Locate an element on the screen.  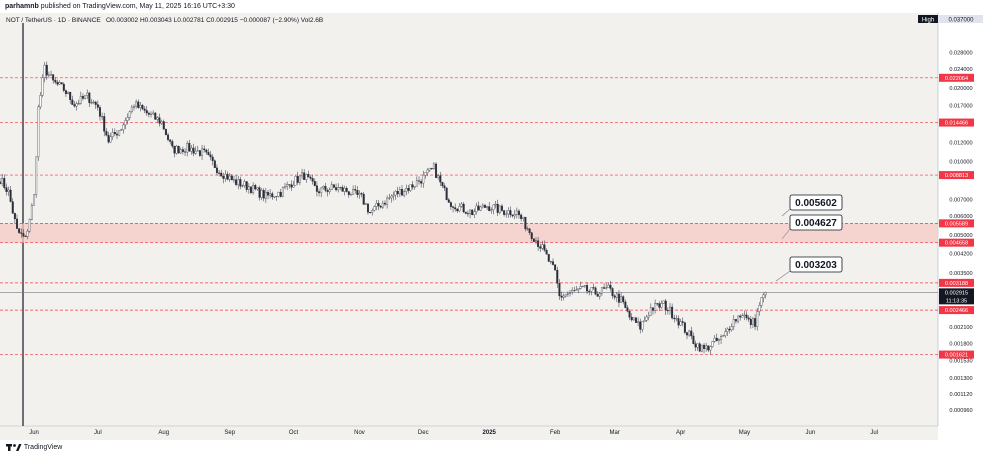
author-name: parhamnb is located at coordinates (22, 6).